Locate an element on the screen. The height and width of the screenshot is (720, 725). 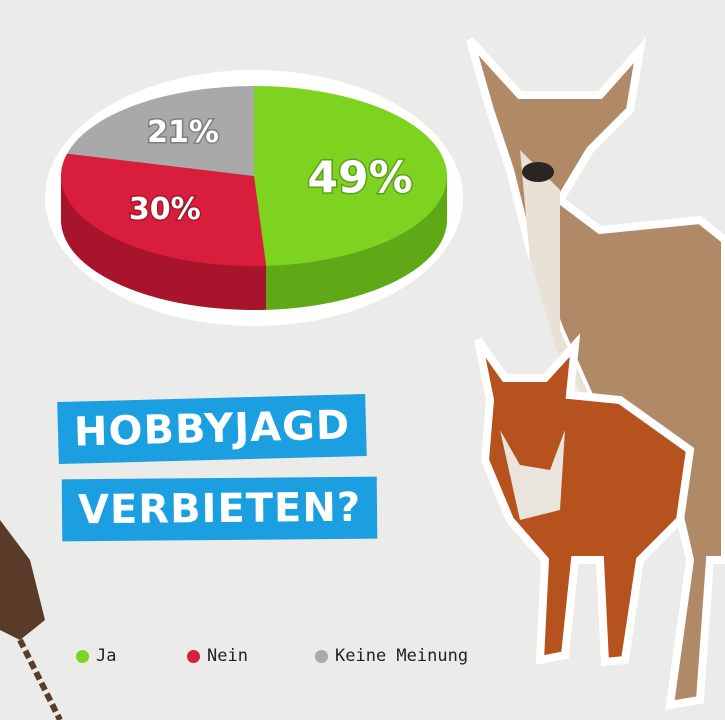
legend-item-ja: Ja is located at coordinates (96, 656).